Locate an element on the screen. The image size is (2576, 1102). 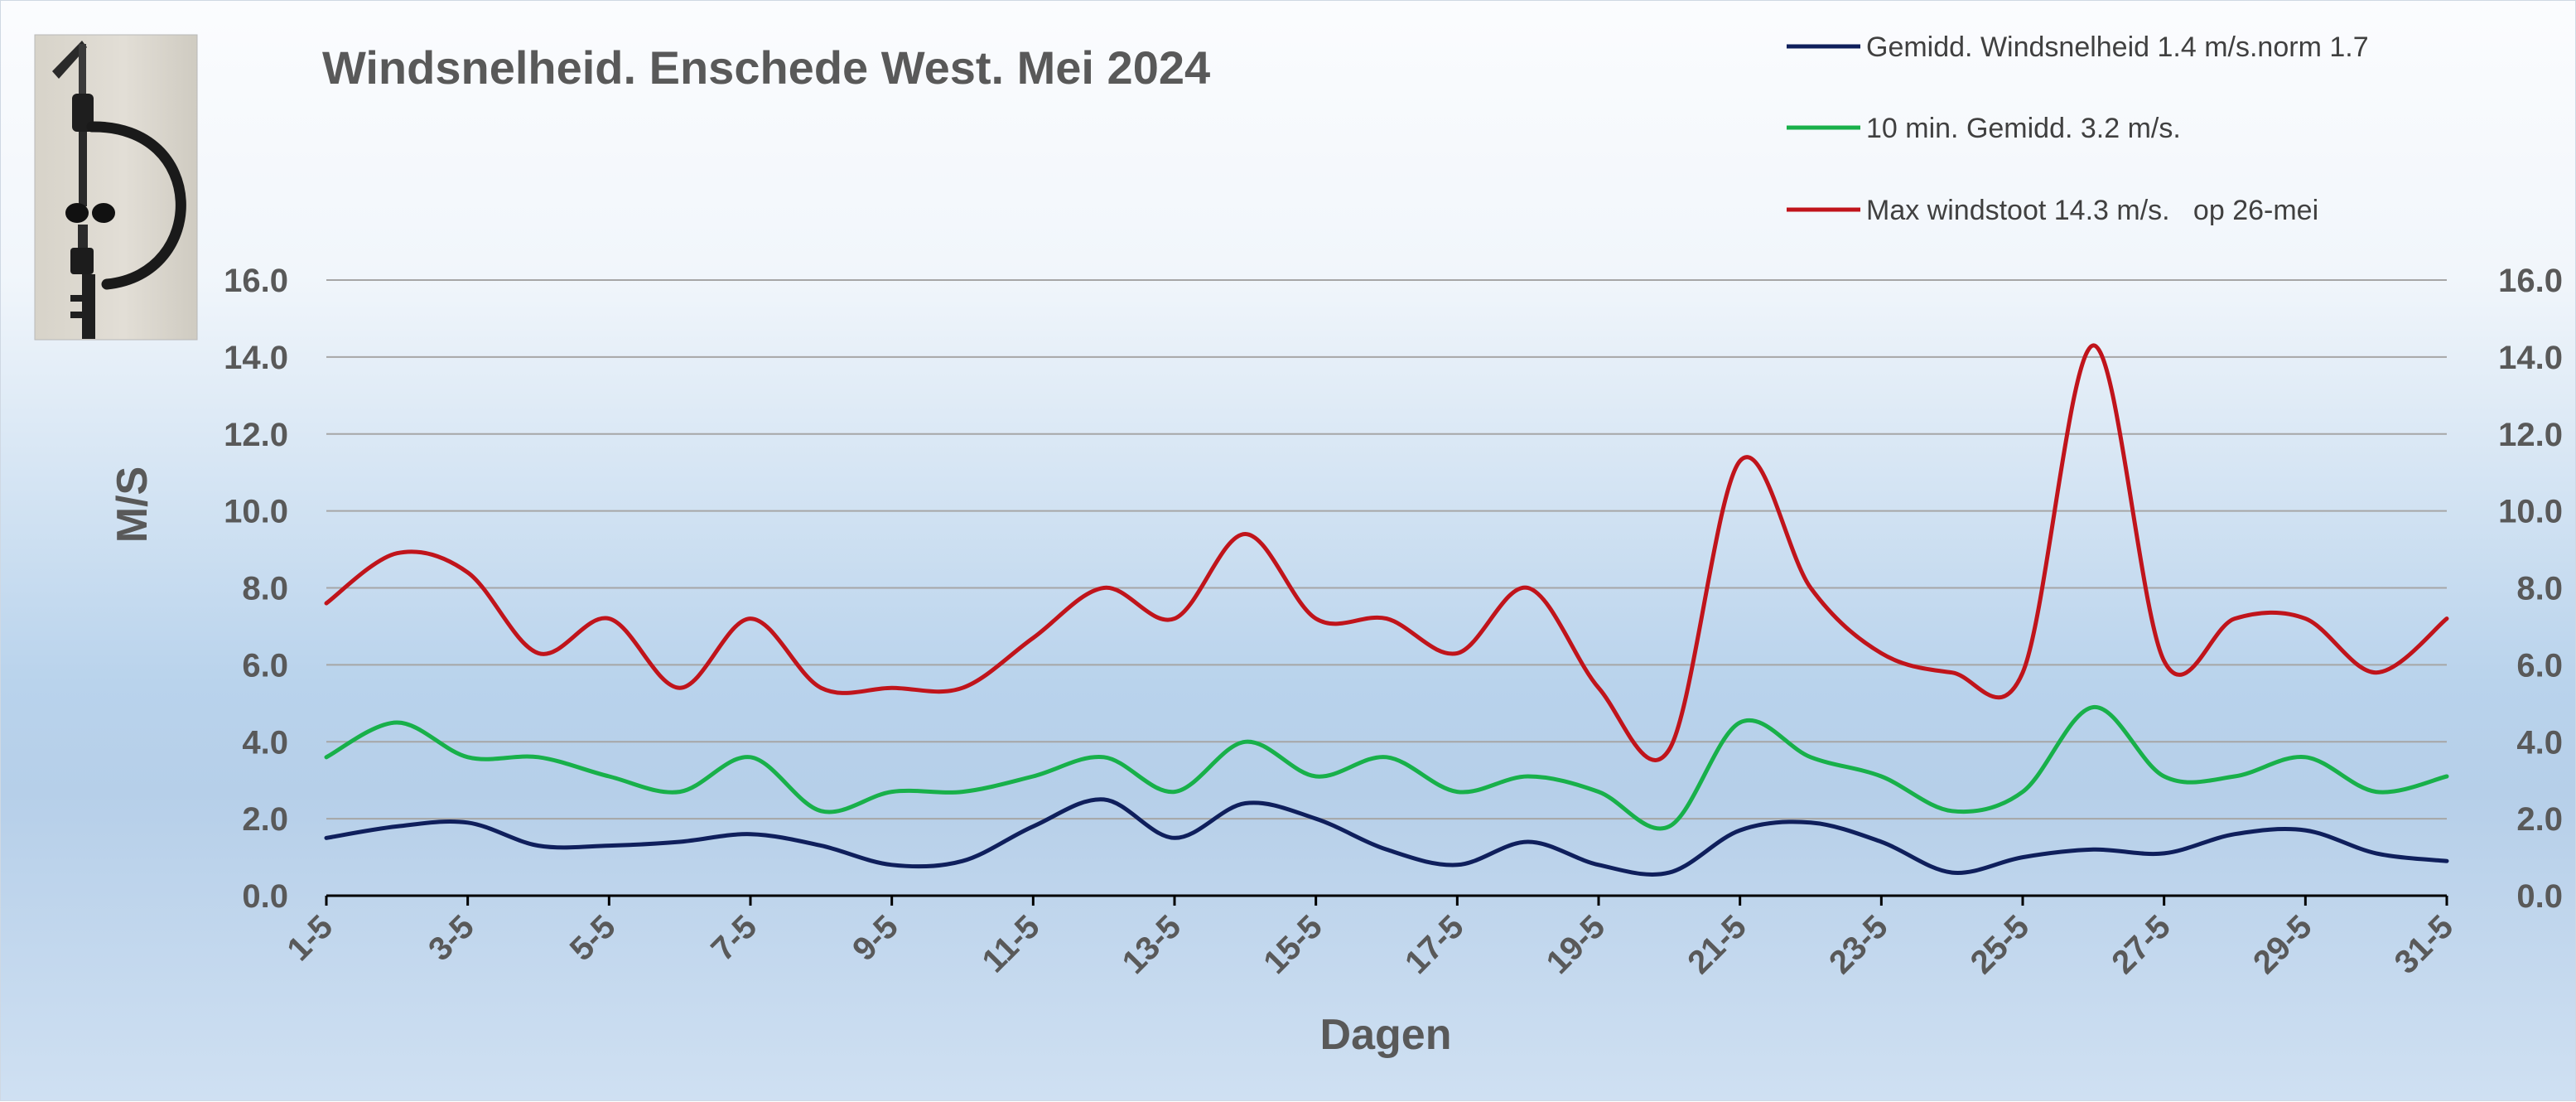
legend-entry: 10 min. Gemidd. 3.2 m/s. is located at coordinates (2024, 128).